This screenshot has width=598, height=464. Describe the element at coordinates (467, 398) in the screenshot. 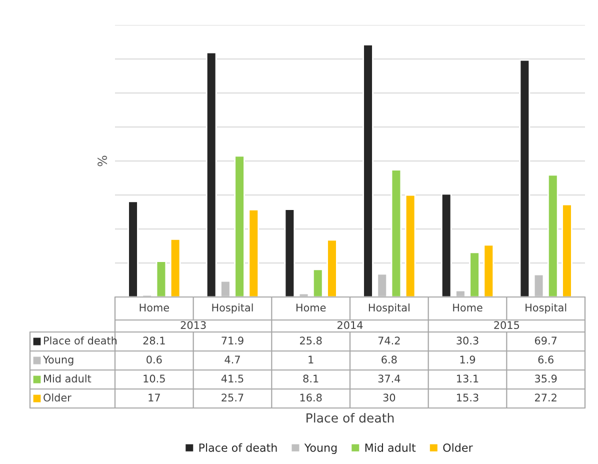

I see `data-label: 15.3` at that location.